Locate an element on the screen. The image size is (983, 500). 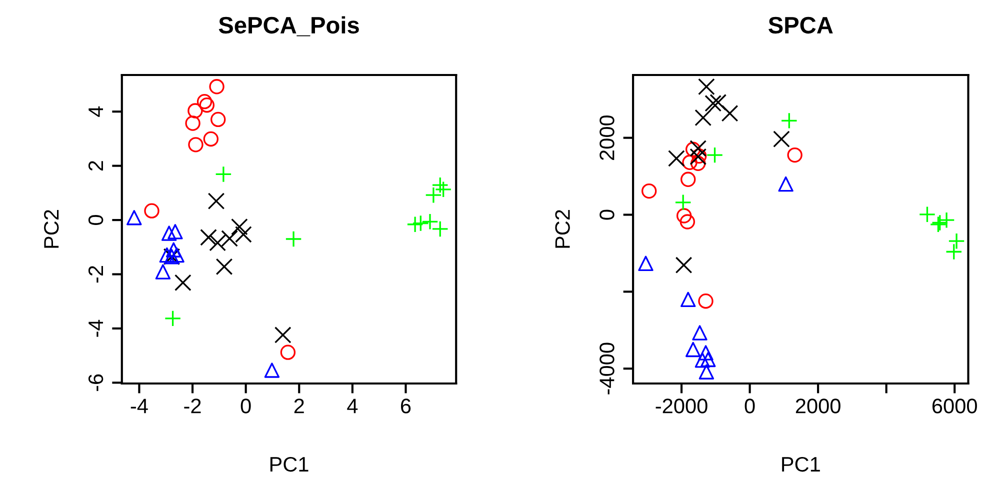
chart-title: SPCA is located at coordinates (800, 25).